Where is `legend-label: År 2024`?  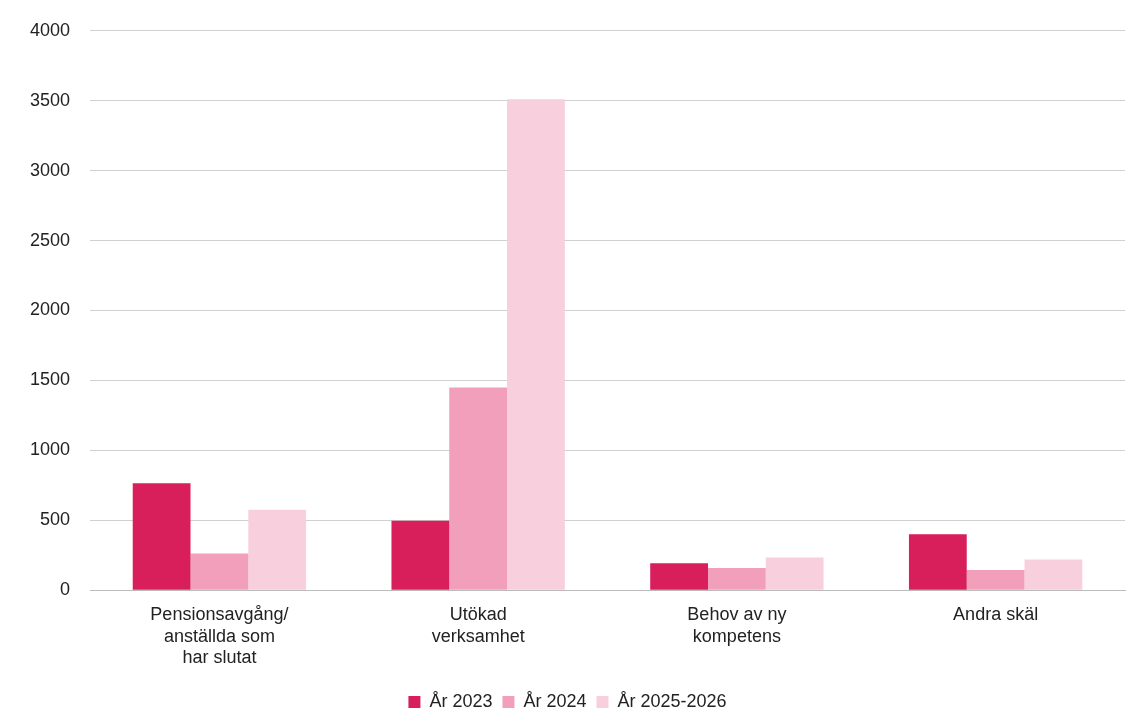
legend-label: År 2024 is located at coordinates (555, 700).